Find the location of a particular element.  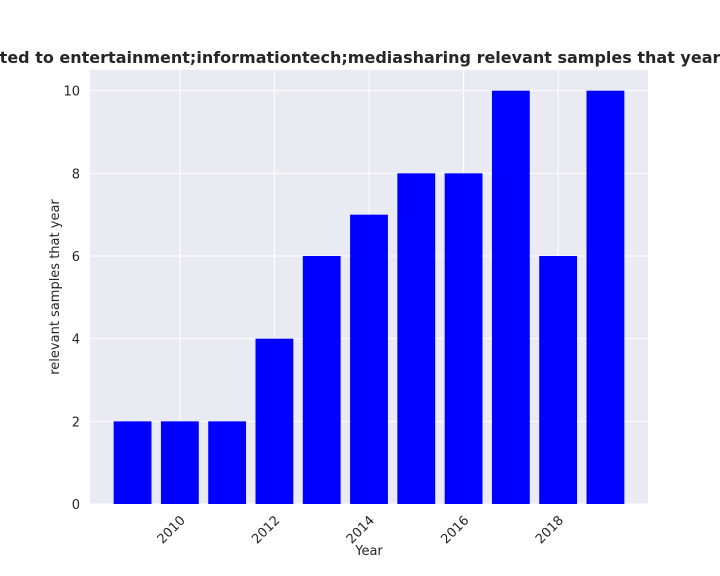

x-tick-label: 2012 is located at coordinates (266, 530).